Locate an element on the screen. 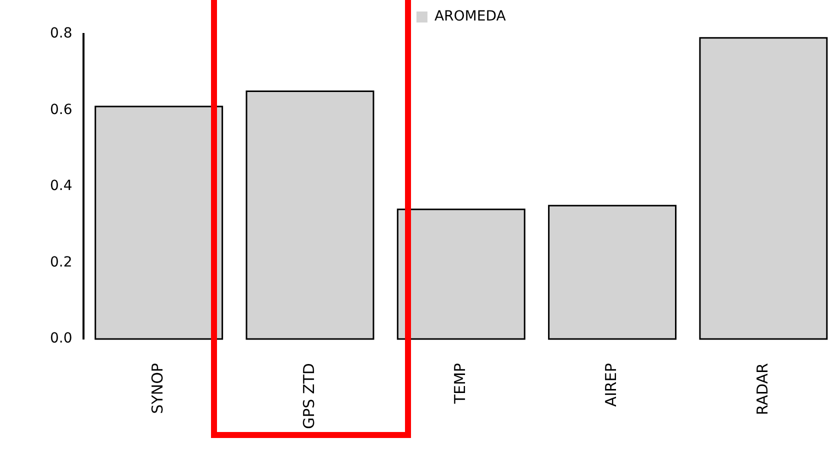 The width and height of the screenshot is (839, 453). y-tick-label: 0.8 is located at coordinates (61, 34).